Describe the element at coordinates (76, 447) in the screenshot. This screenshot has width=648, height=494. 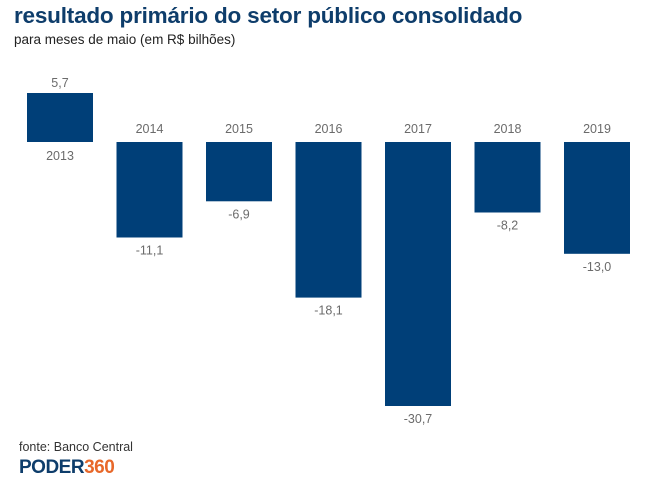
I see `source-note: fonte: Banco Central` at that location.